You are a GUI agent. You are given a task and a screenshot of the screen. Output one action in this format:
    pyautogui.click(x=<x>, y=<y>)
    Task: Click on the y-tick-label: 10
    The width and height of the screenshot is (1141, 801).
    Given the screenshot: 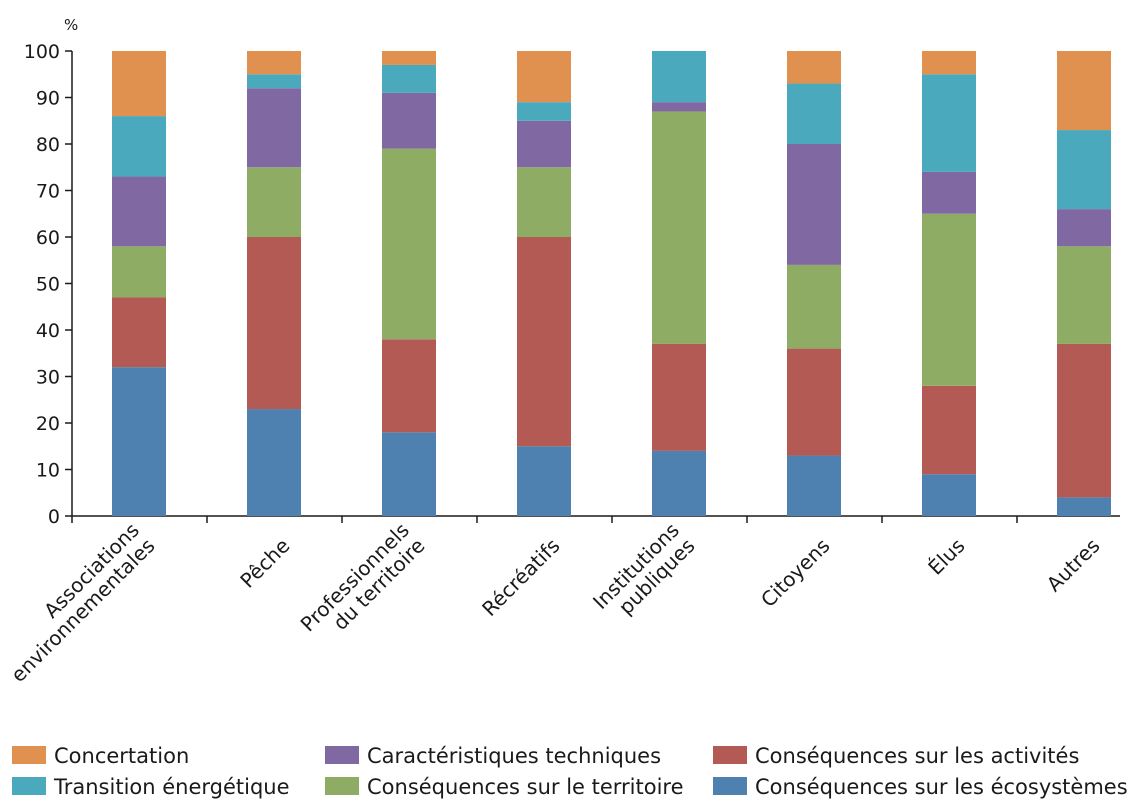 What is the action you would take?
    pyautogui.click(x=48, y=471)
    